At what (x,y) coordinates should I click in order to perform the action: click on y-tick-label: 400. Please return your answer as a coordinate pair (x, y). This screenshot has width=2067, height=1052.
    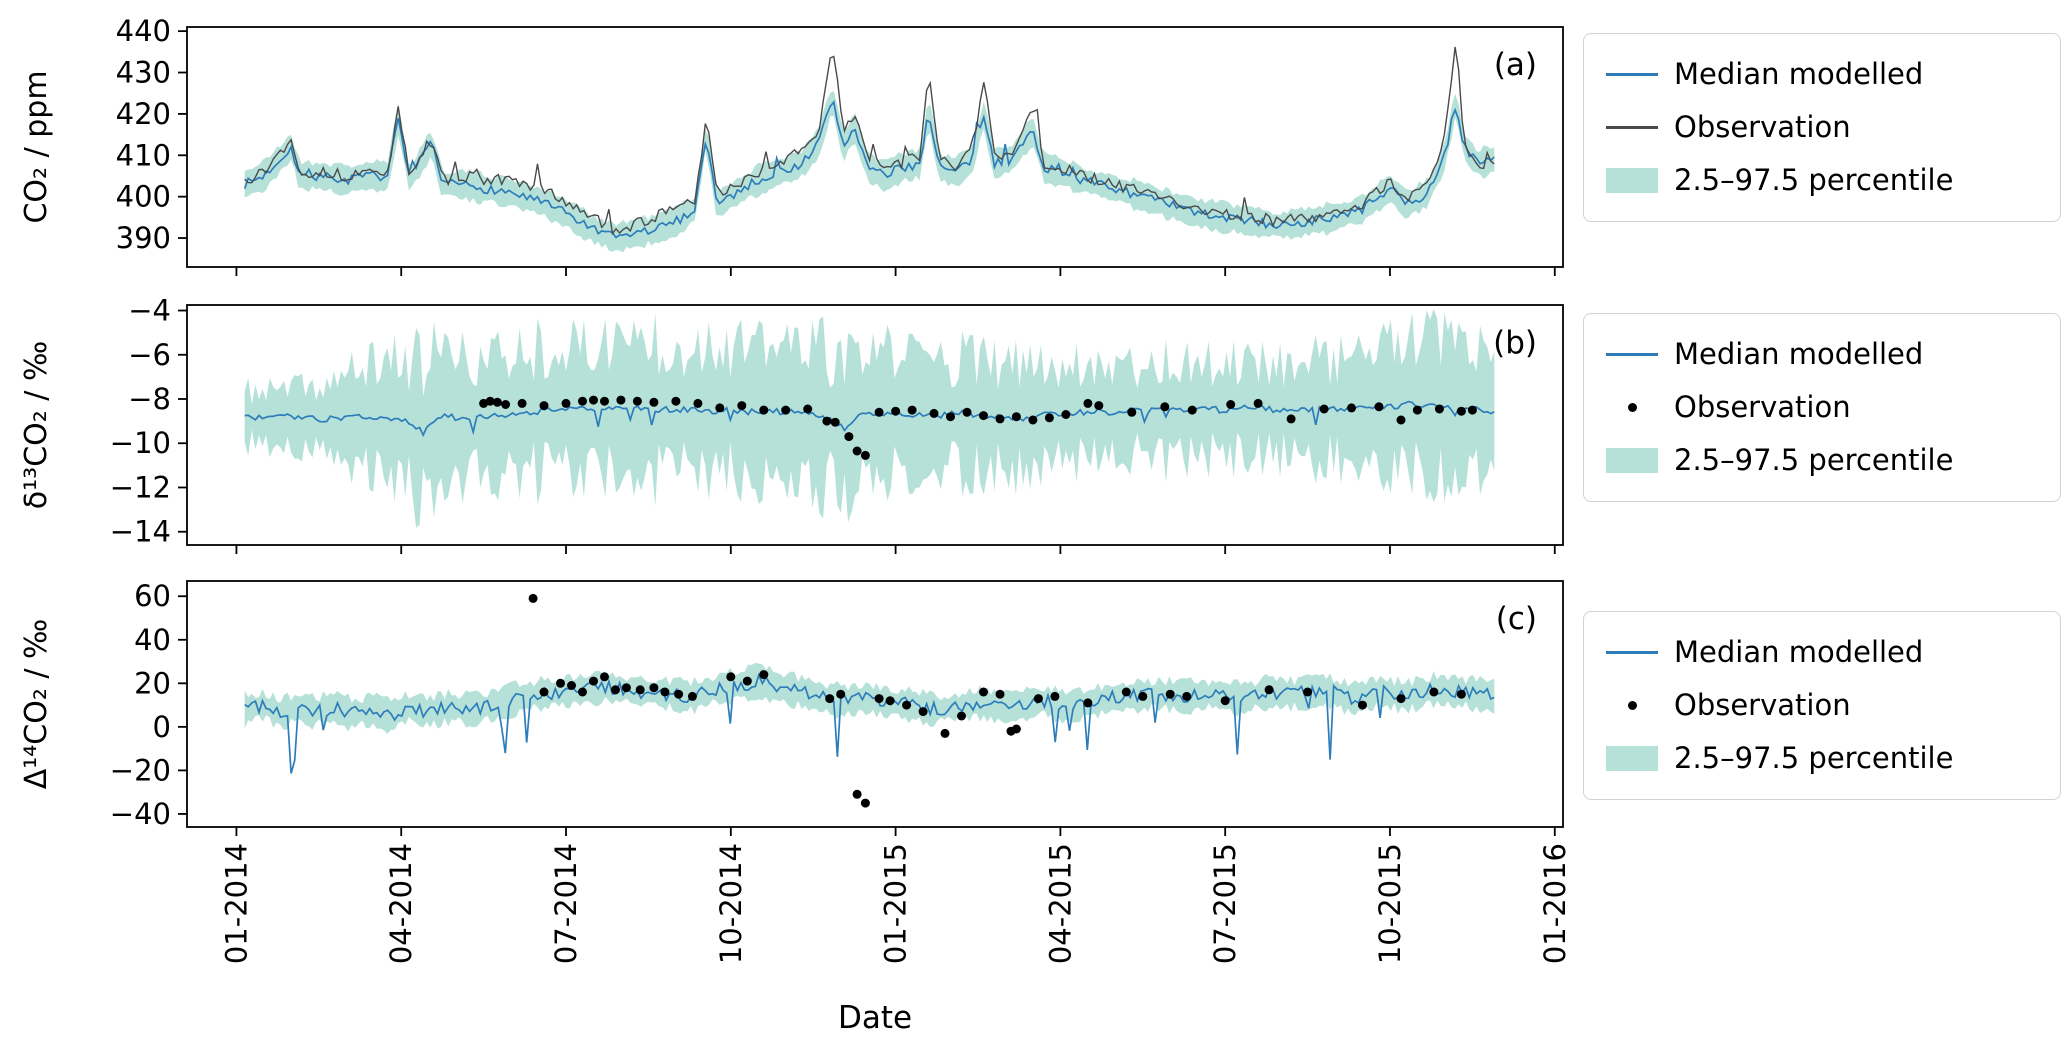
    Looking at the image, I should click on (143, 197).